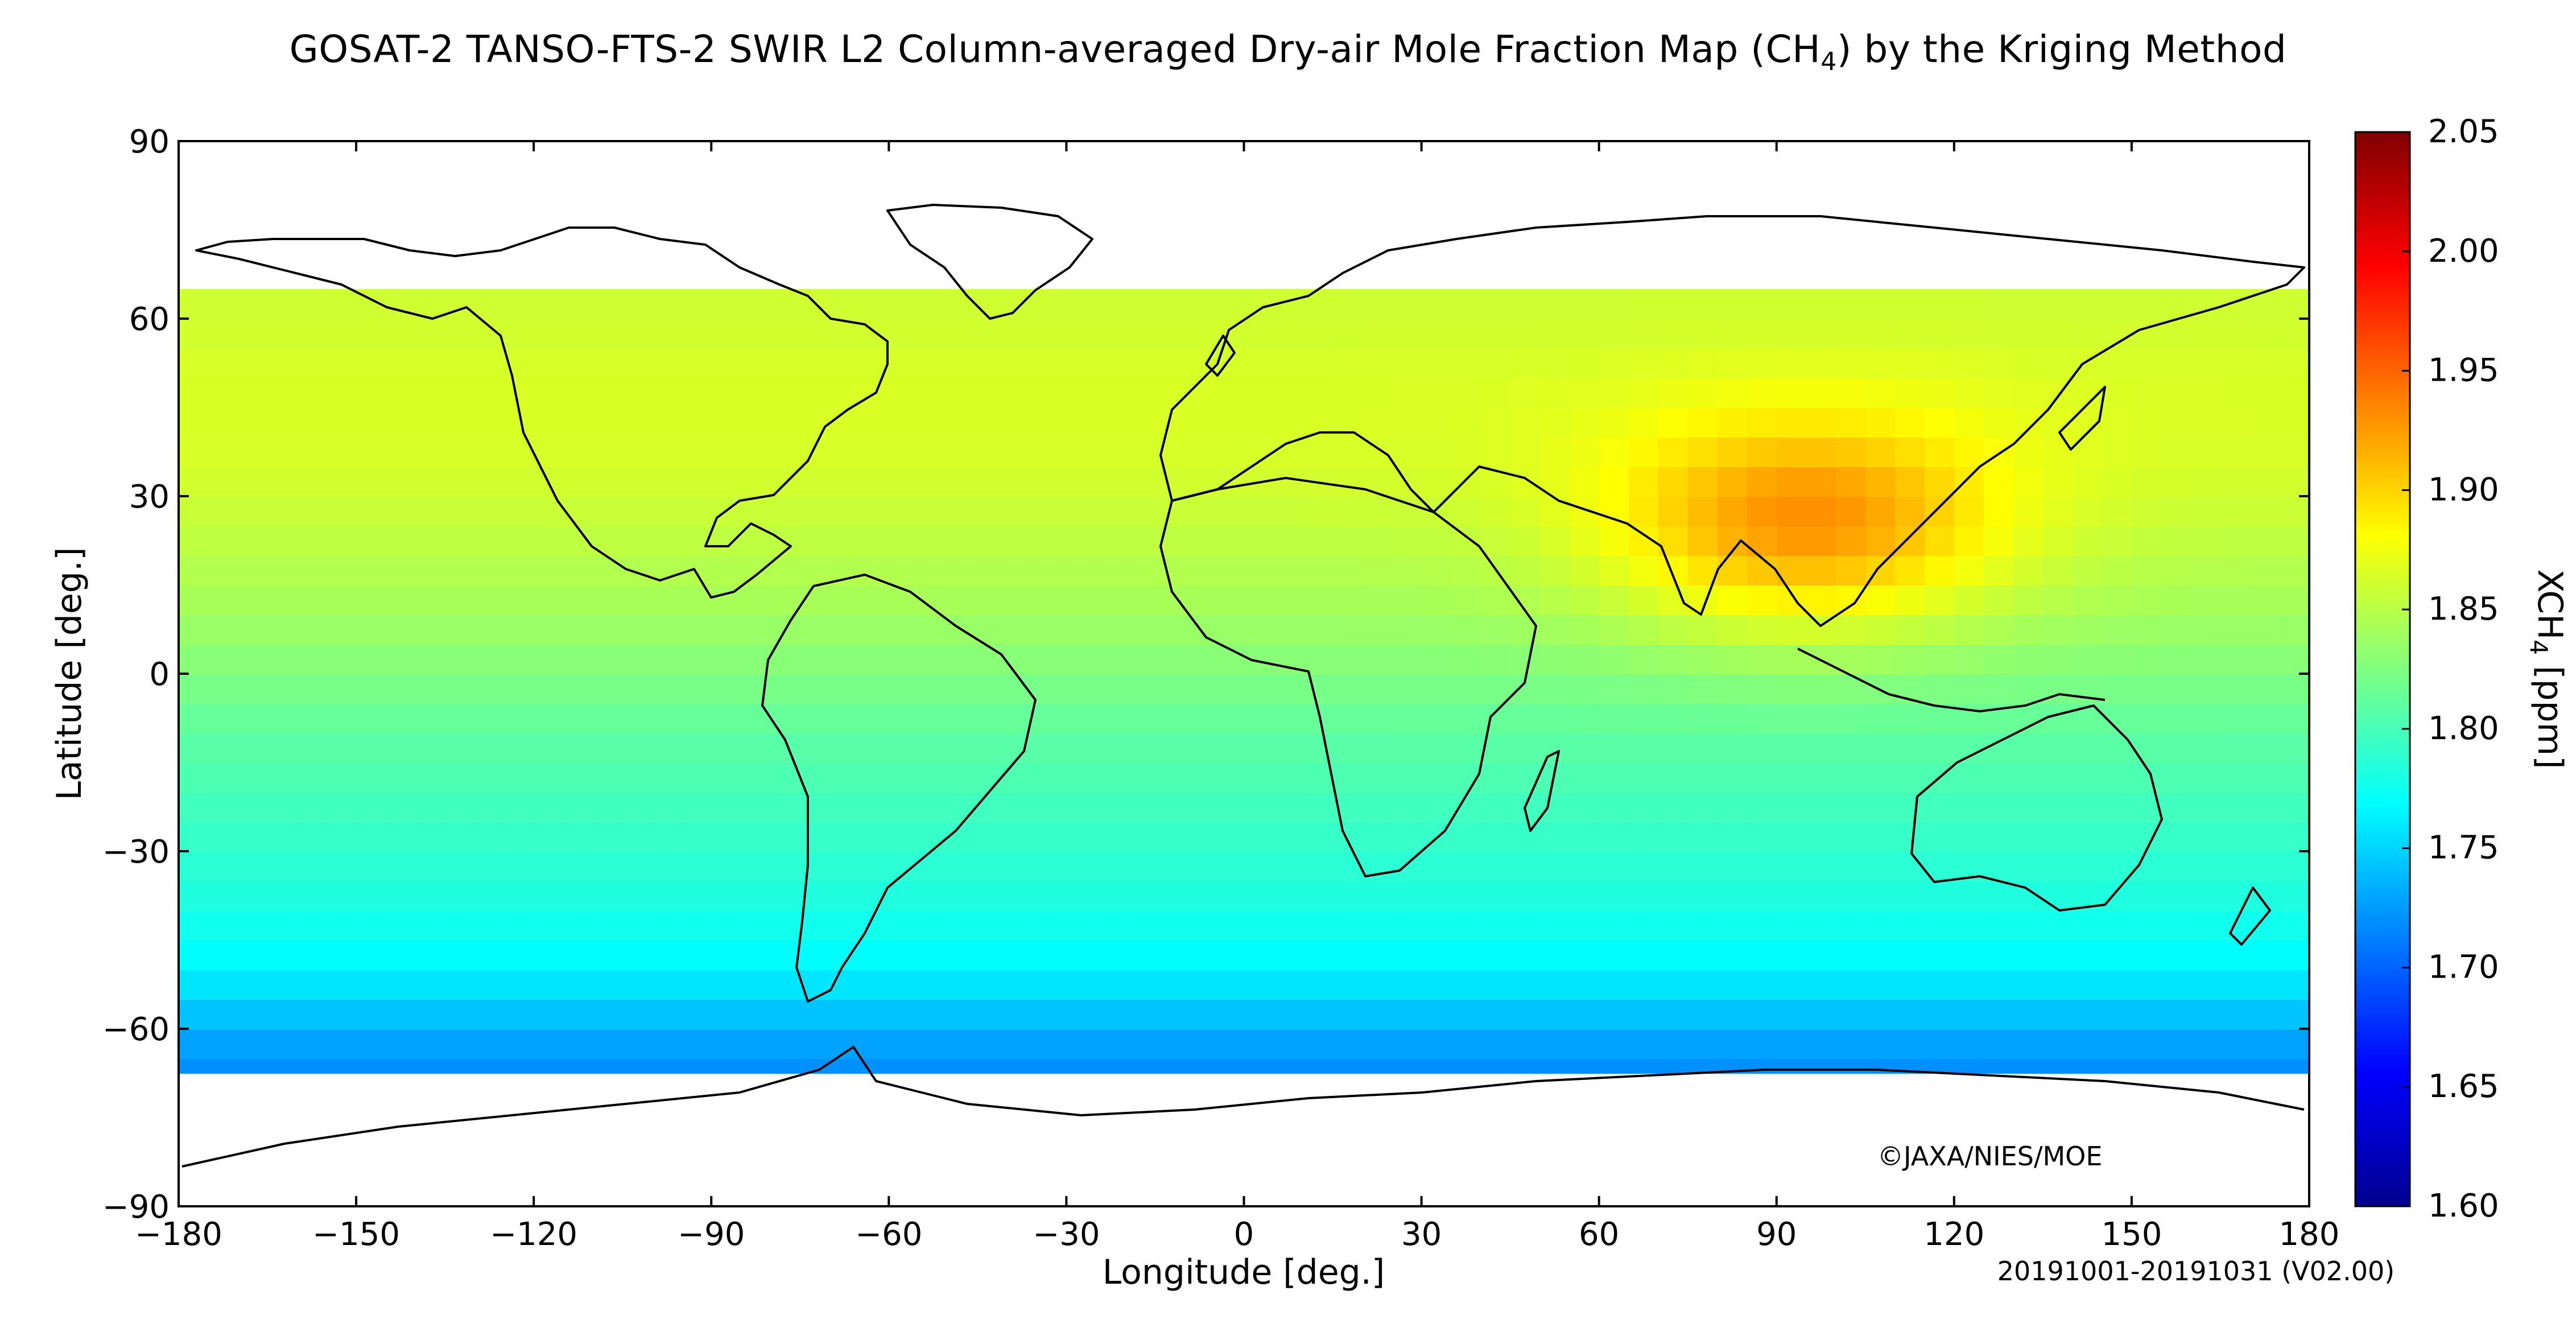 The width and height of the screenshot is (2576, 1344). I want to click on x-axis-title: Longitude [deg.], so click(1244, 1272).